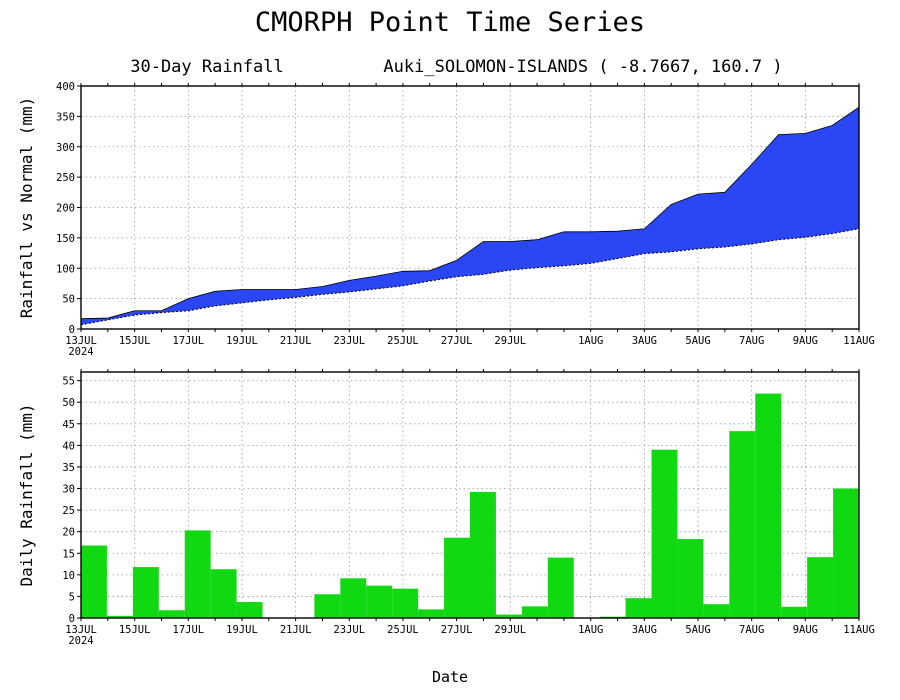  What do you see at coordinates (65, 87) in the screenshot?
I see `y-tick-label: 400` at bounding box center [65, 87].